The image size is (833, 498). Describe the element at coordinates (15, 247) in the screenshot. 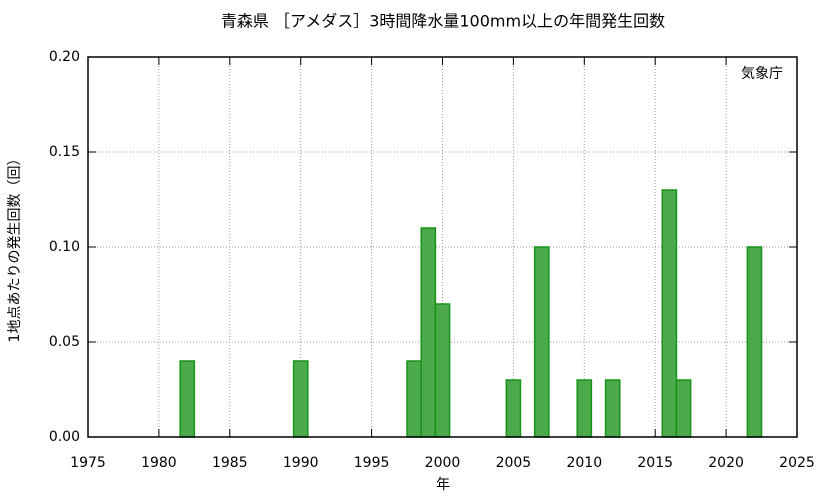

I see `y-axis-label: 1地点あたりの発生回数（回）` at that location.